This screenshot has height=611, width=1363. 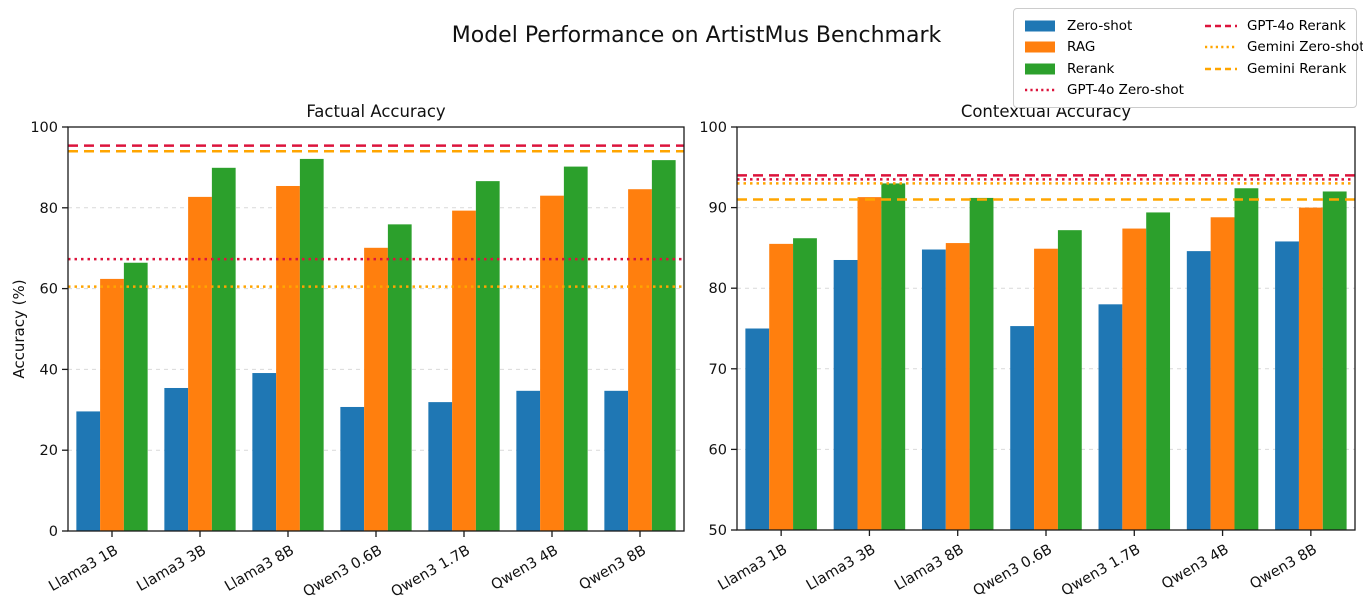 What do you see at coordinates (1296, 25) in the screenshot?
I see `legend-label: GPT-4o Rerank` at bounding box center [1296, 25].